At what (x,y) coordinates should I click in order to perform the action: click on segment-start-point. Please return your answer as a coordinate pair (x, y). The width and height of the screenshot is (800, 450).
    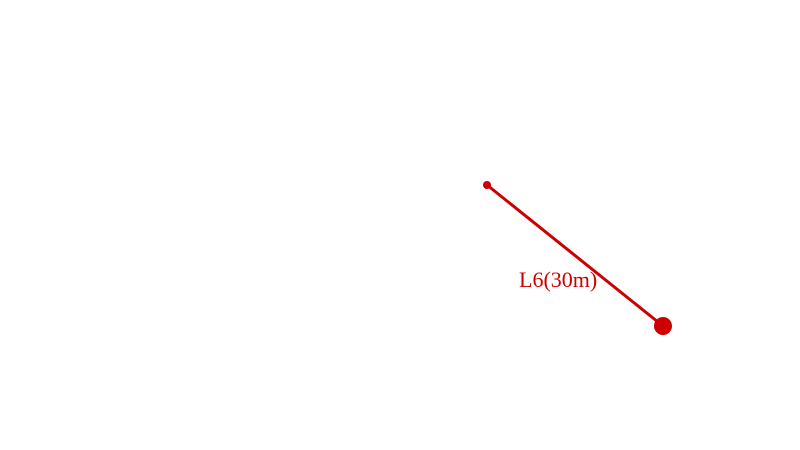
    Looking at the image, I should click on (487, 185).